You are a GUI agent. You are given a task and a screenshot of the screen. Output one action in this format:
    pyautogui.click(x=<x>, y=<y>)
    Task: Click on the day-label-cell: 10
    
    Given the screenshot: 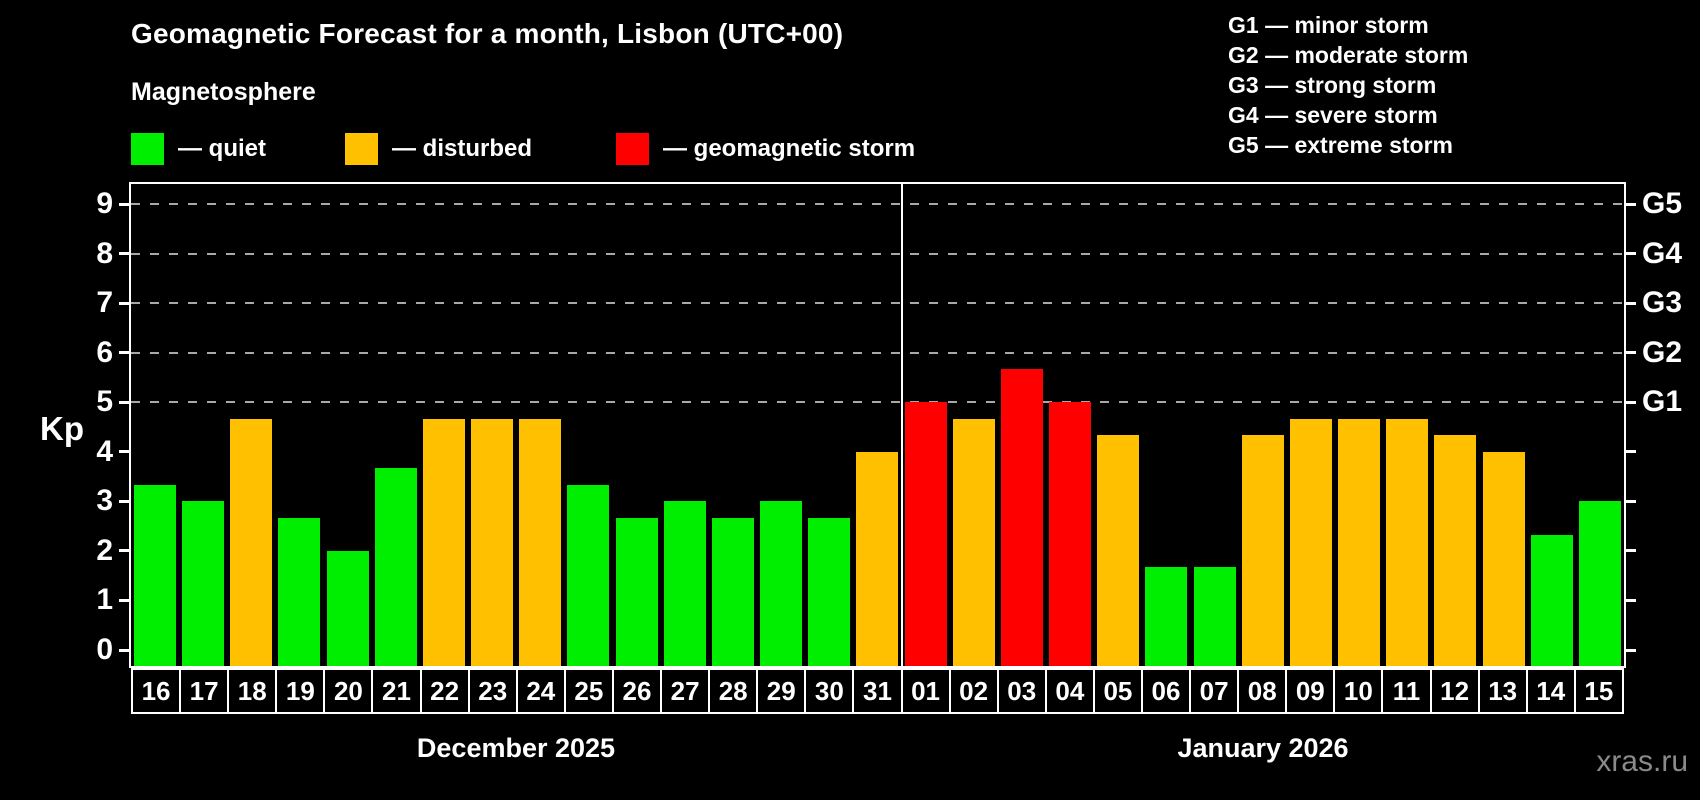 What is the action you would take?
    pyautogui.click(x=1358, y=691)
    